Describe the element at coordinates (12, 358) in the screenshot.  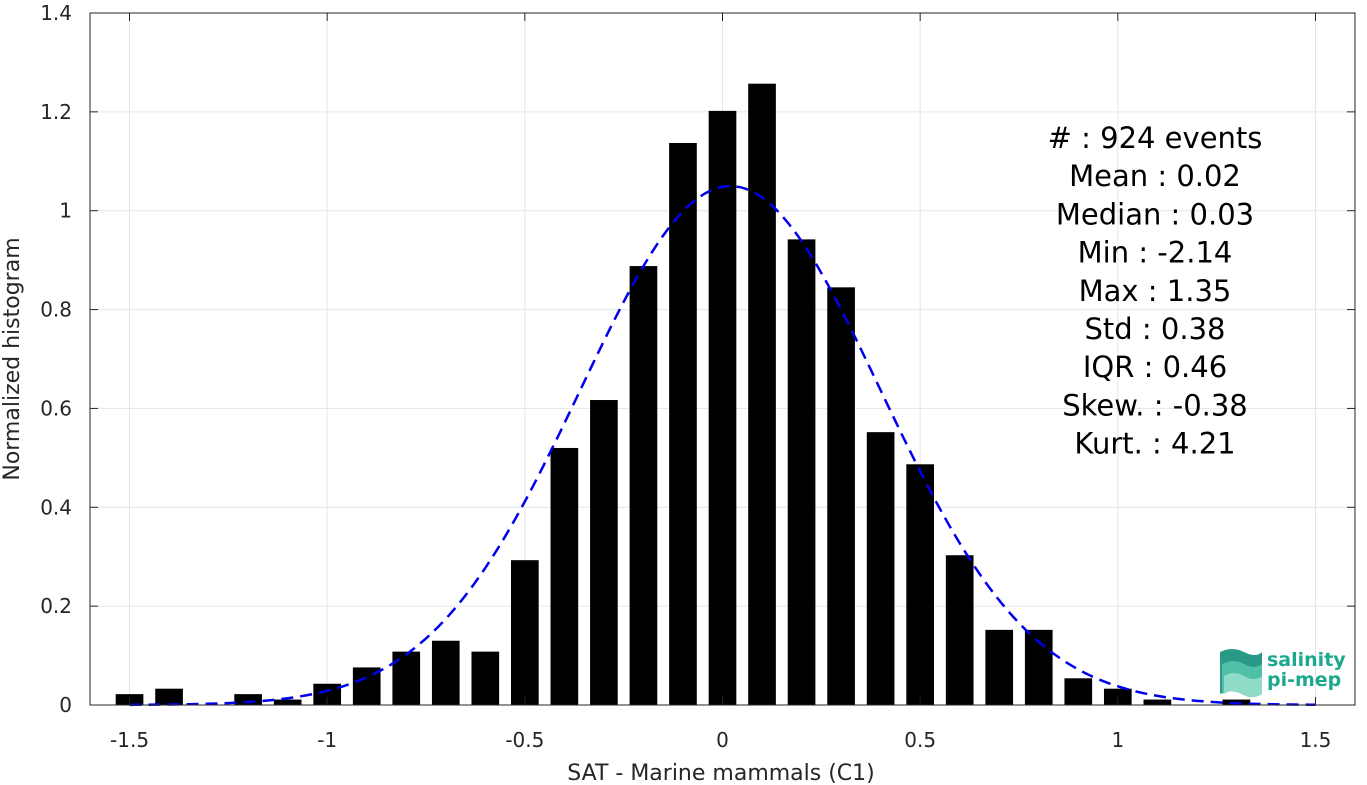
I see `y-axis-label: Normalized histogram` at that location.